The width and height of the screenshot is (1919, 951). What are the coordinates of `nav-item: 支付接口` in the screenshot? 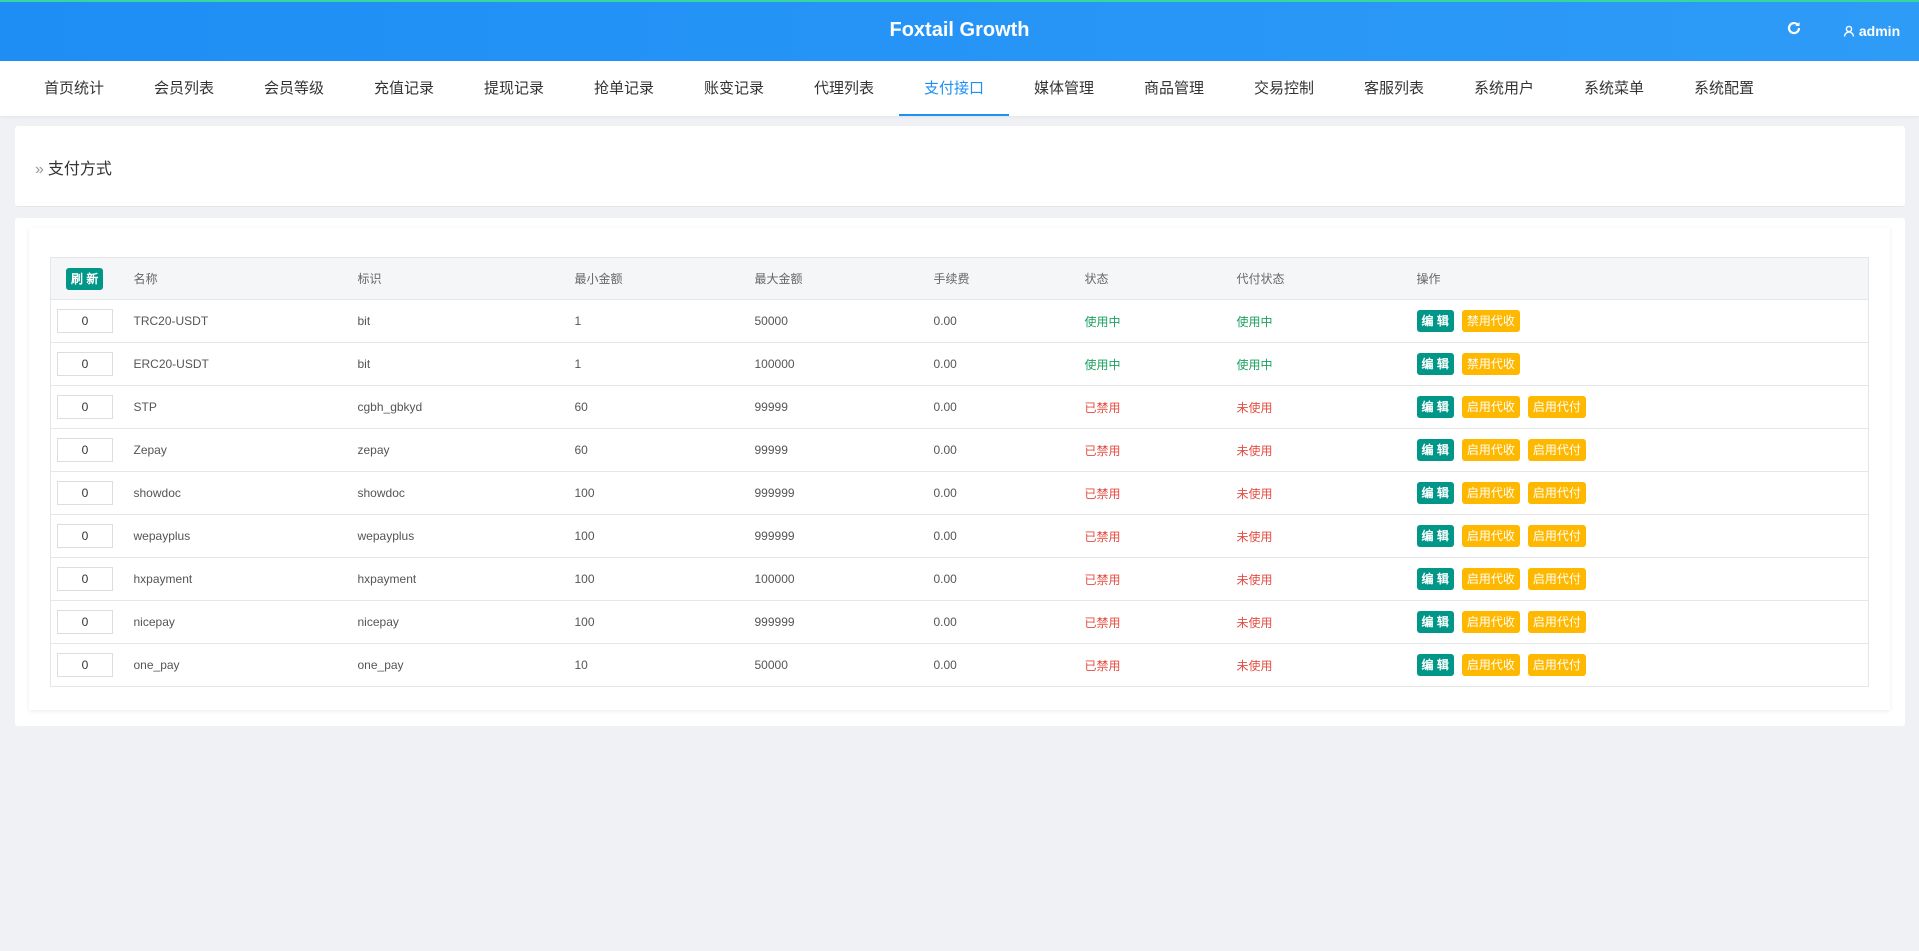 It's located at (954, 88).